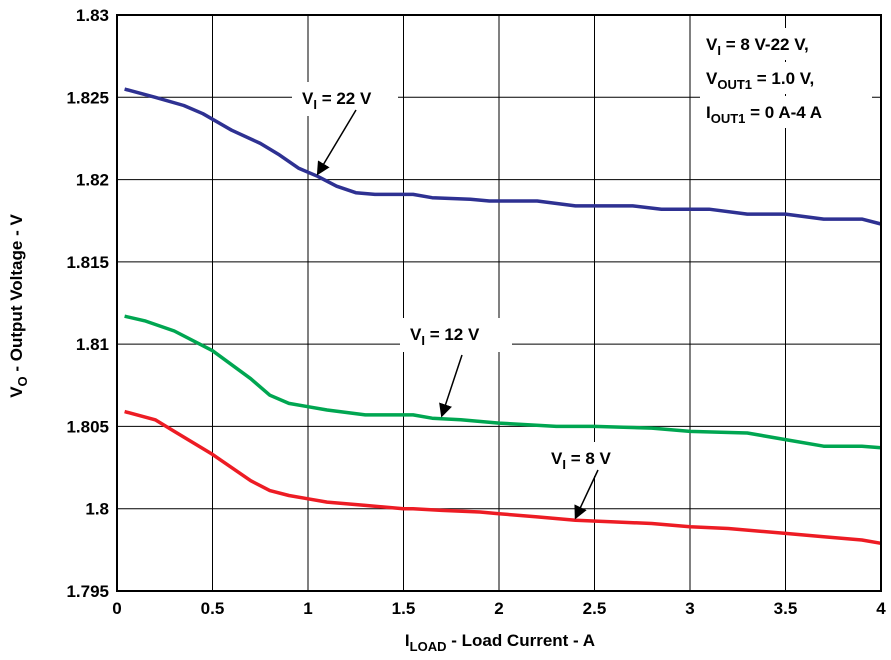 This screenshot has width=891, height=660. I want to click on annotation-arrow-vi12, so click(451, 386).